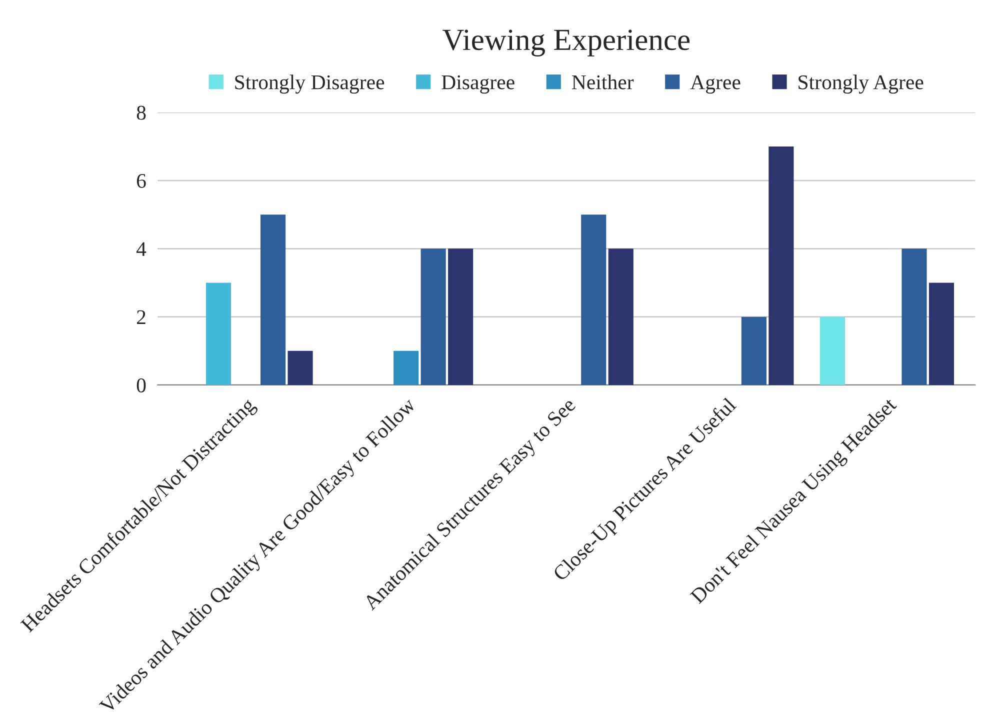 The height and width of the screenshot is (725, 985). What do you see at coordinates (141, 385) in the screenshot?
I see `y-tick-label: 0` at bounding box center [141, 385].